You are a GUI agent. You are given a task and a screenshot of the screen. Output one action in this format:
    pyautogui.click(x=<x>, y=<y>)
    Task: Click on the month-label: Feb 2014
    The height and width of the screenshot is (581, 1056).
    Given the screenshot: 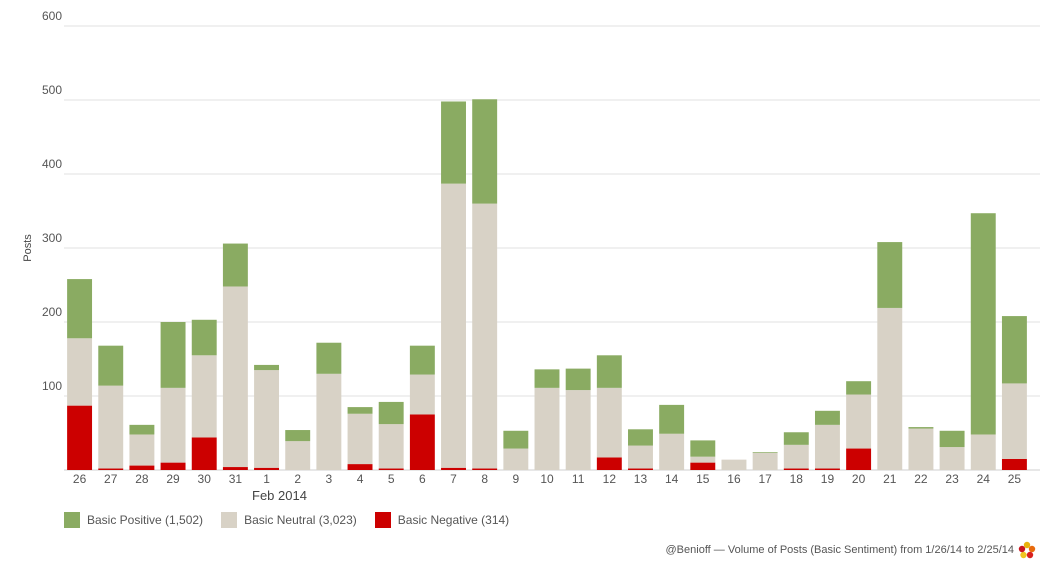 What is the action you would take?
    pyautogui.click(x=279, y=495)
    